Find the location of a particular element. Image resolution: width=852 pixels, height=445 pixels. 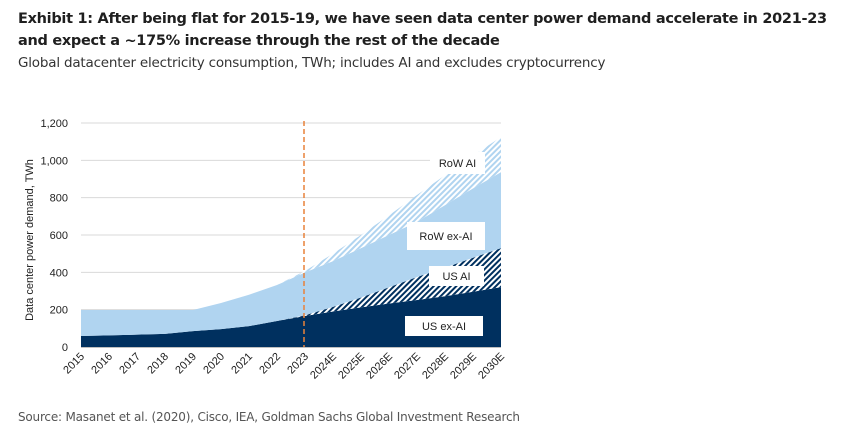

x-tick-label: 2019 is located at coordinates (186, 364).